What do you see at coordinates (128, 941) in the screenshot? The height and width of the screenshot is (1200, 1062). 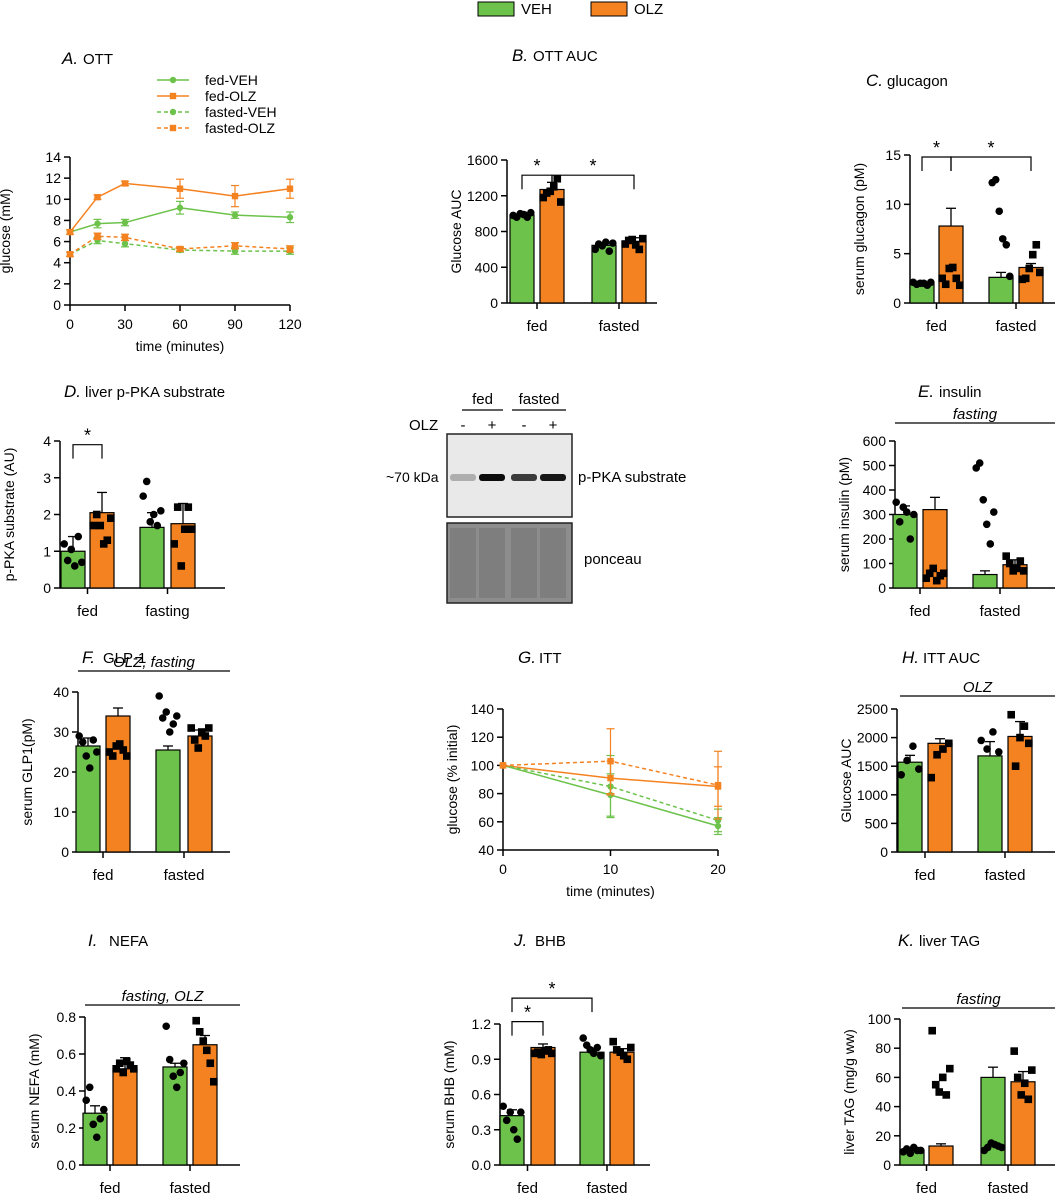 I see `panel-title: NEFA` at bounding box center [128, 941].